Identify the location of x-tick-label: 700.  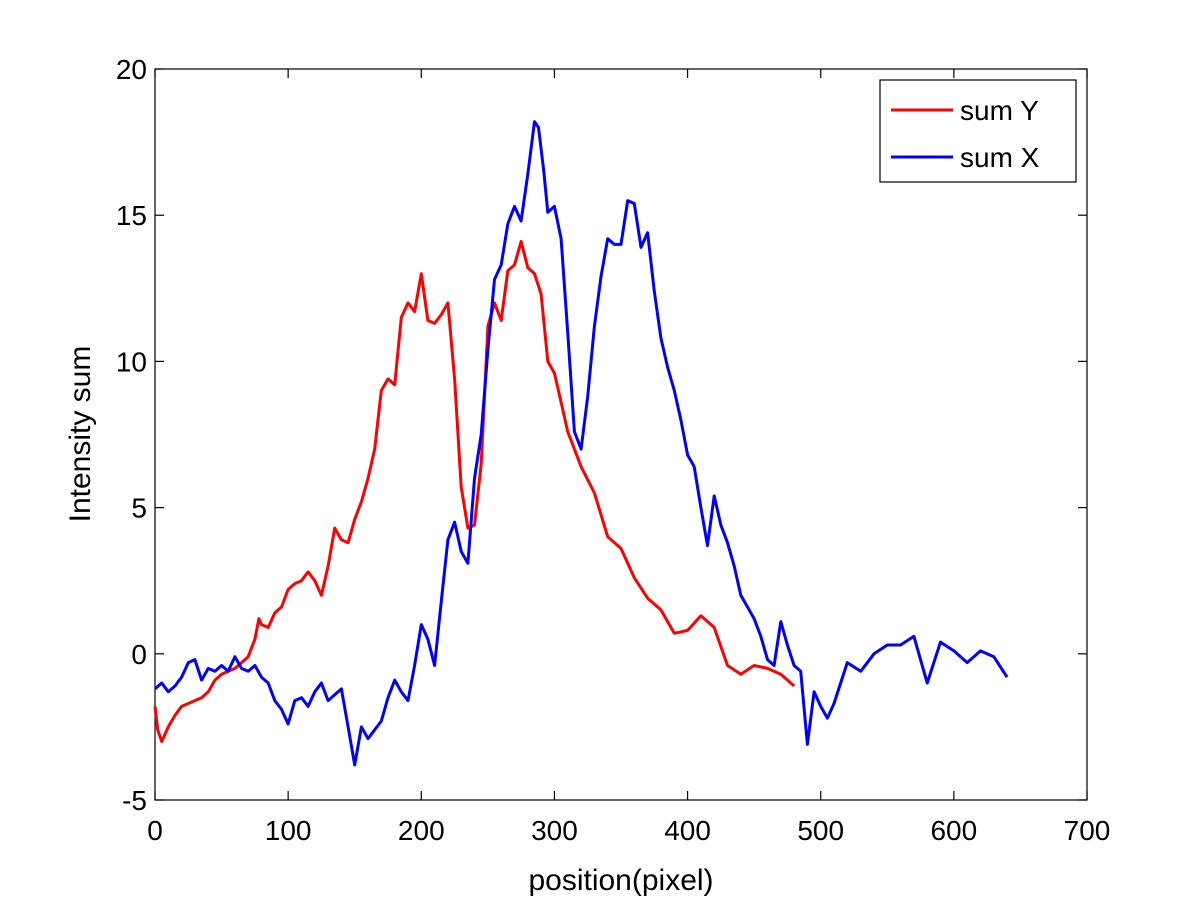
(1087, 830).